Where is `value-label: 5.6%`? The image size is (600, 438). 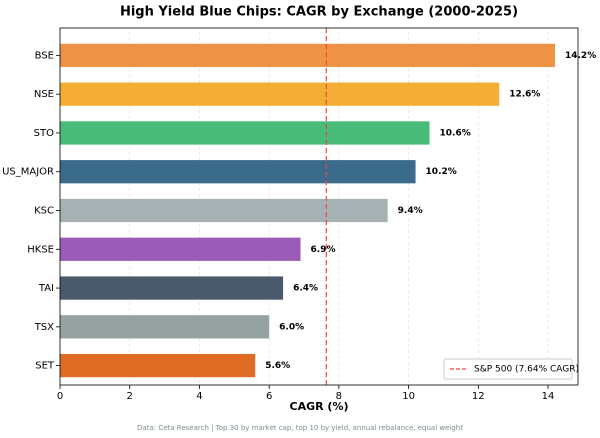
value-label: 5.6% is located at coordinates (277, 366).